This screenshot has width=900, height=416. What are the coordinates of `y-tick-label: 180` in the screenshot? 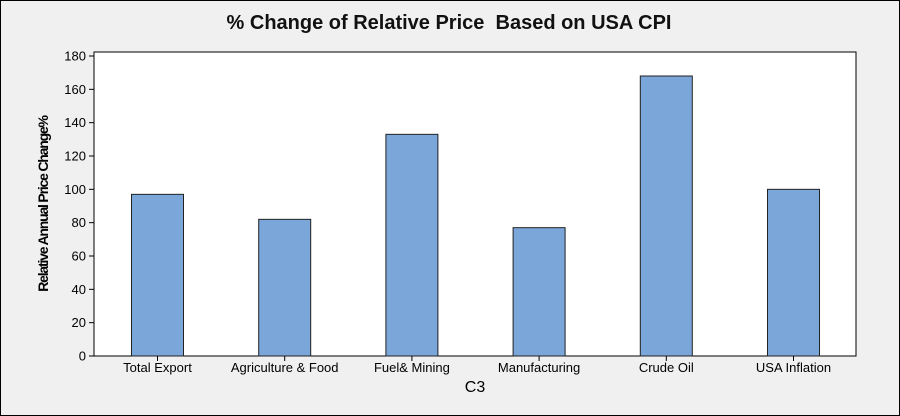 It's located at (75, 56).